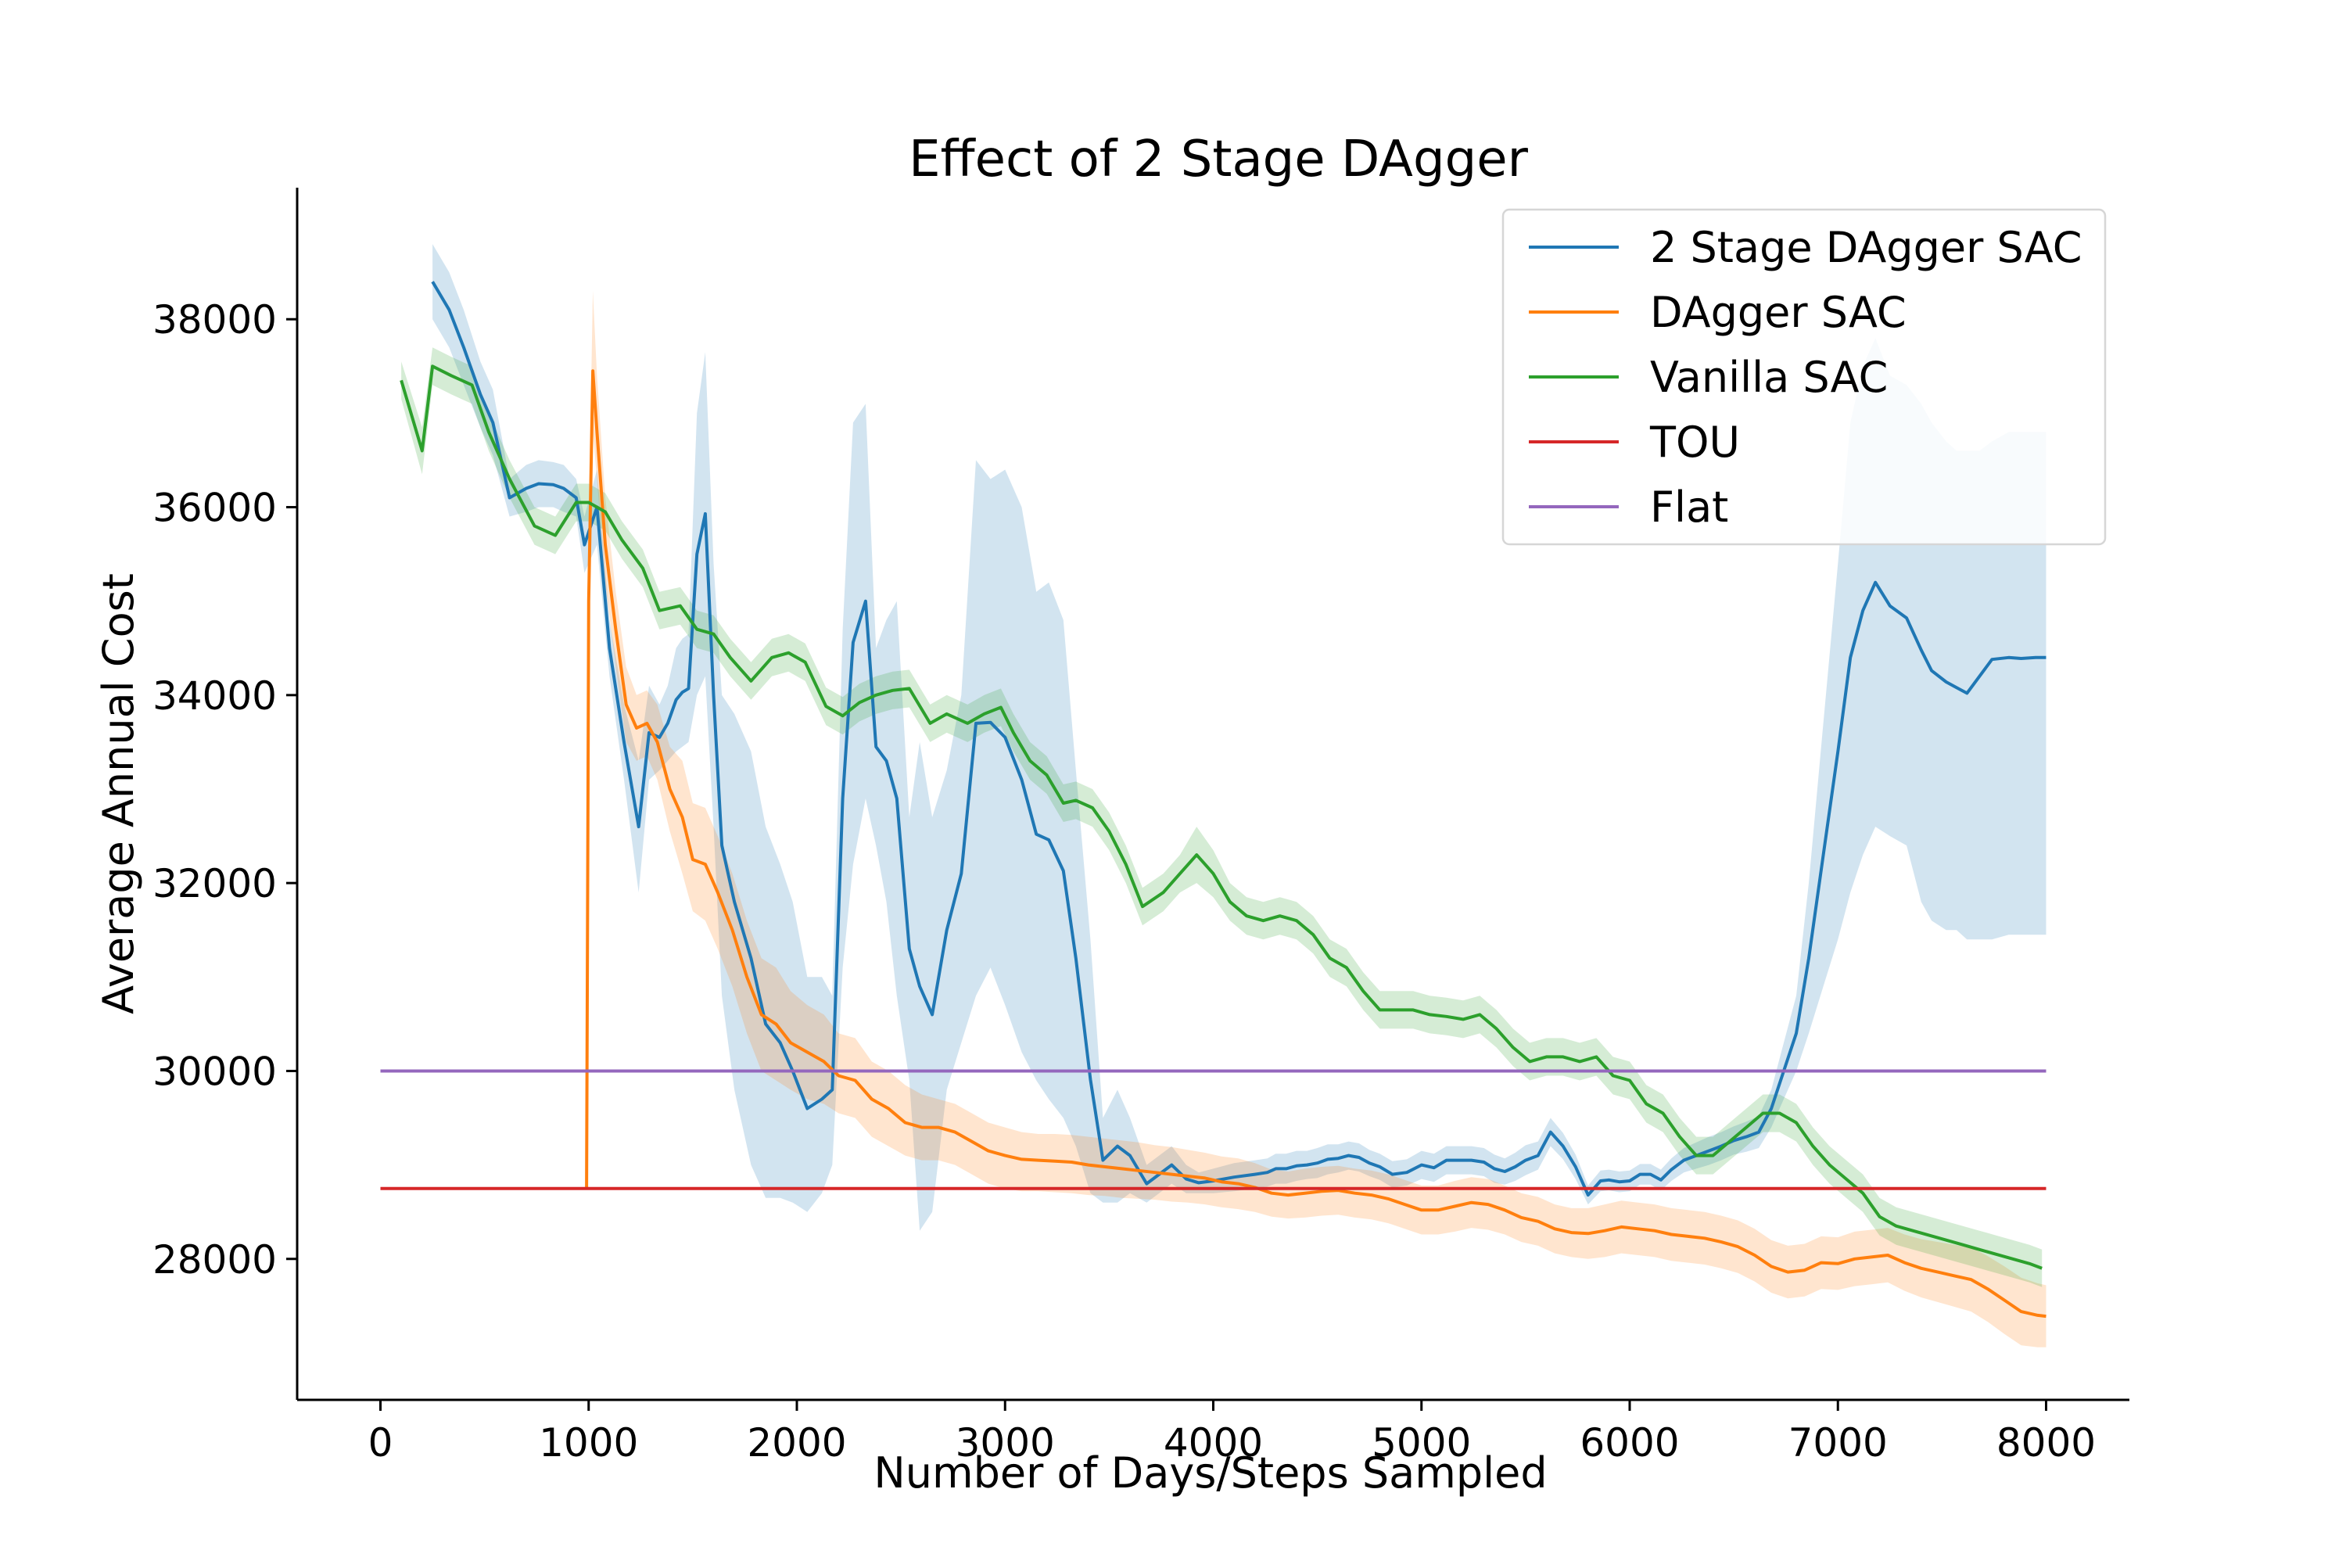  I want to click on x-axis-label: Number of Days/Steps Sampled, so click(1210, 1473).